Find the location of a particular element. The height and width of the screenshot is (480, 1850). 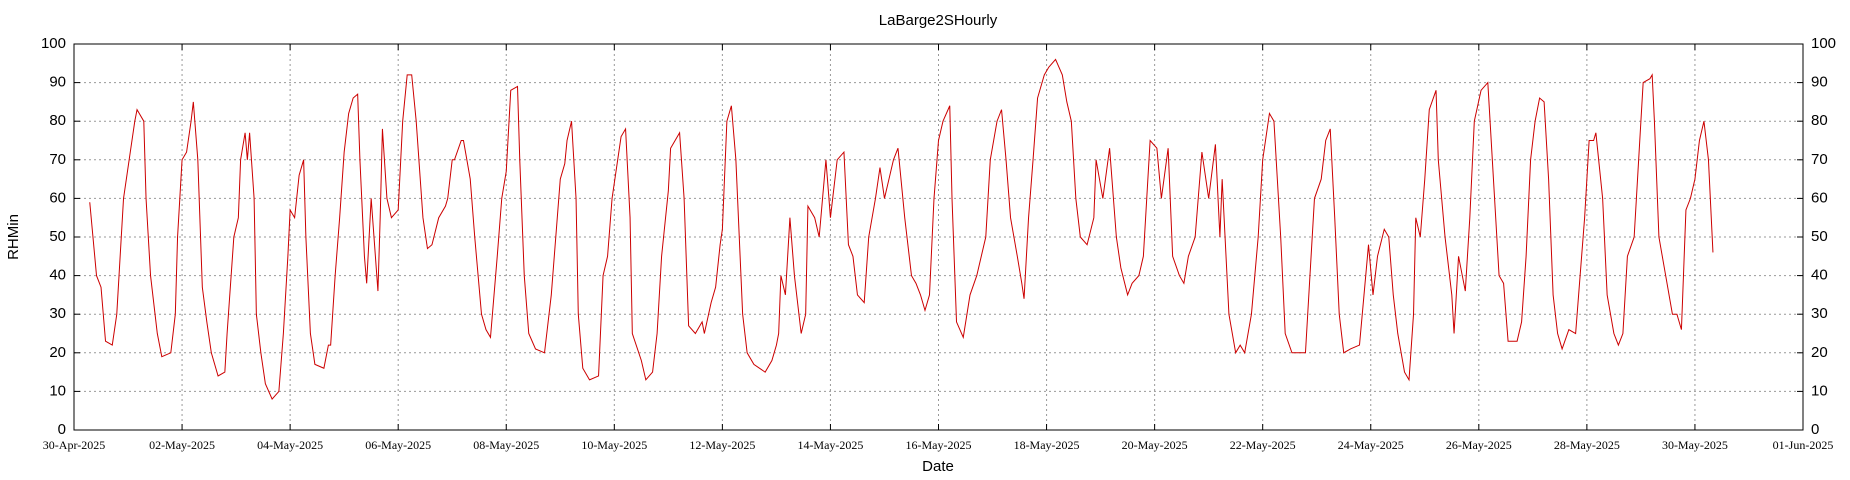

y-tick-label: 50 is located at coordinates (57, 236).